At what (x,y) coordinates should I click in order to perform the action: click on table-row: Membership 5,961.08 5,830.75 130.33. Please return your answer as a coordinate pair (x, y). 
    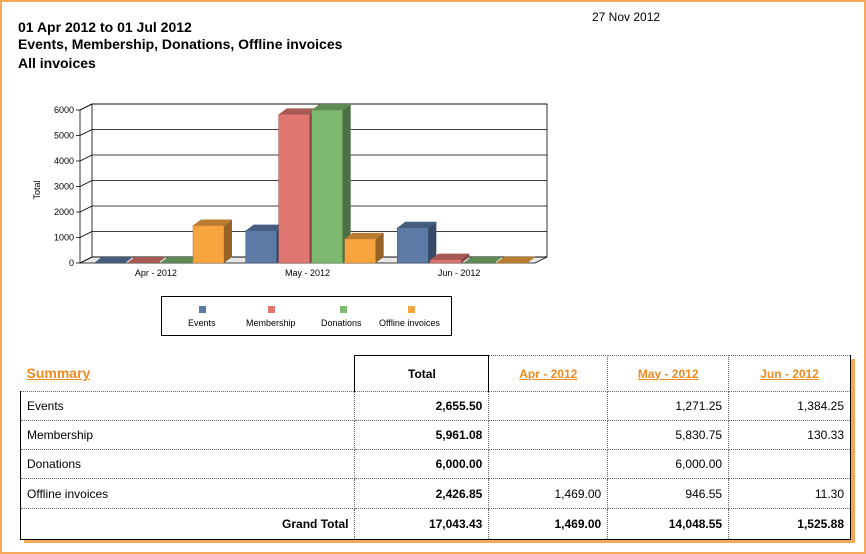
    Looking at the image, I should click on (435, 435).